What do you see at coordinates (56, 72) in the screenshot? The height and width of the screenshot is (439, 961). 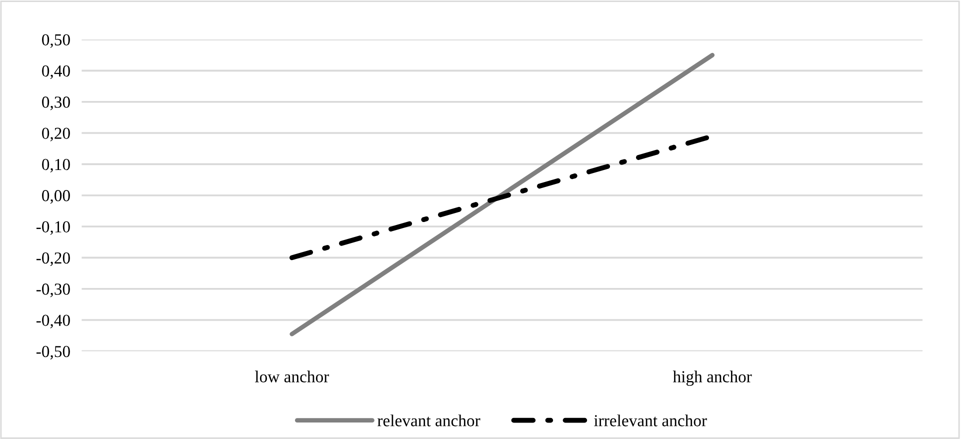 I see `y-tick-label: 0,40` at bounding box center [56, 72].